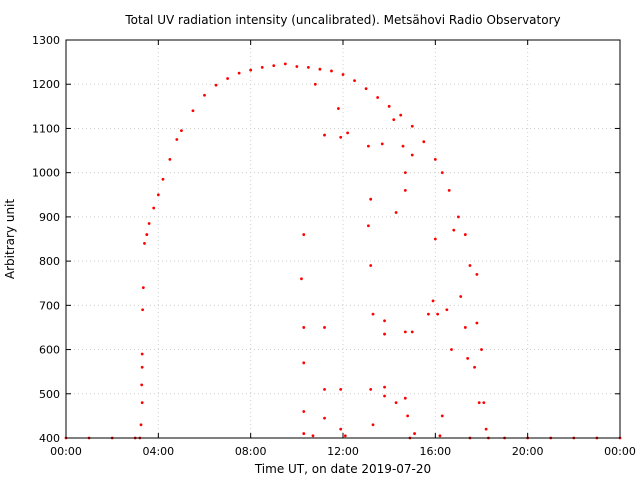 Image resolution: width=640 pixels, height=480 pixels. I want to click on x-axis-tick-labels: 00:00 04:00 08:00 12:00 16:00 20:00 00:00, so click(343, 451).